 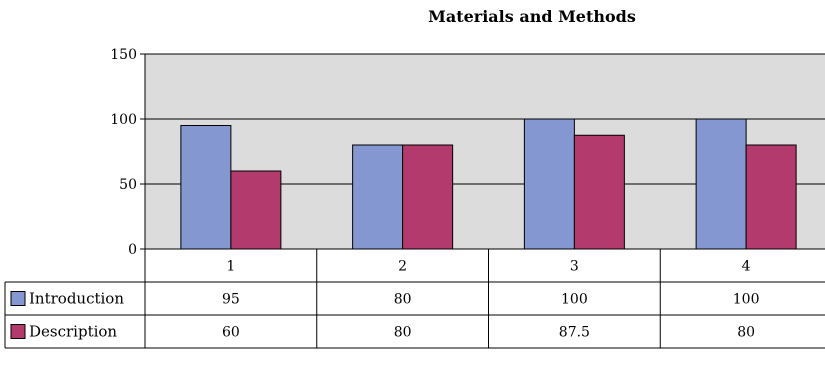 What do you see at coordinates (123, 120) in the screenshot?
I see `y-tick-label: 100` at bounding box center [123, 120].